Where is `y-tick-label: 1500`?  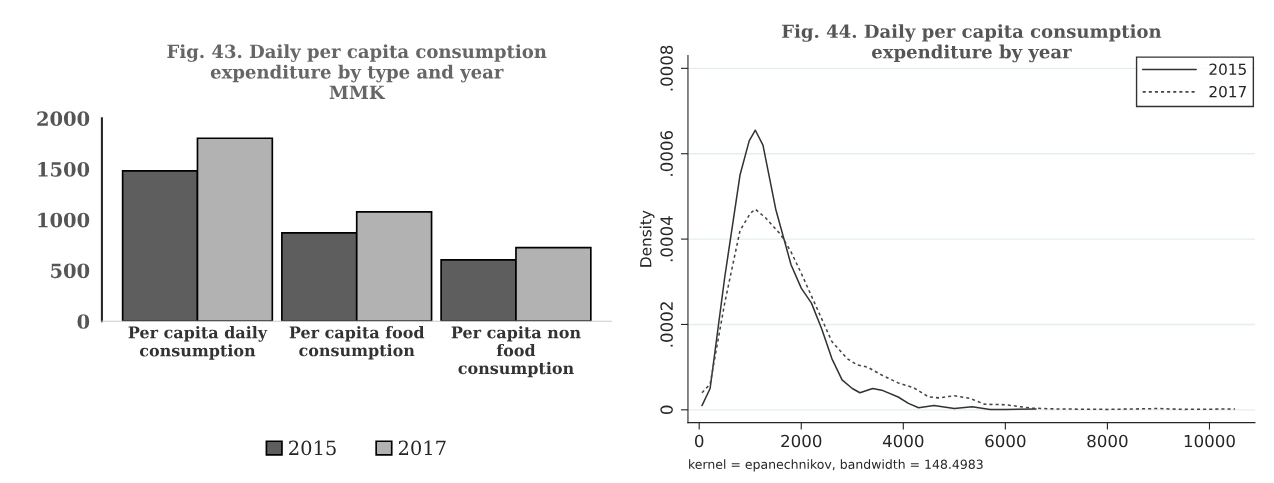 y-tick-label: 1500 is located at coordinates (64, 169).